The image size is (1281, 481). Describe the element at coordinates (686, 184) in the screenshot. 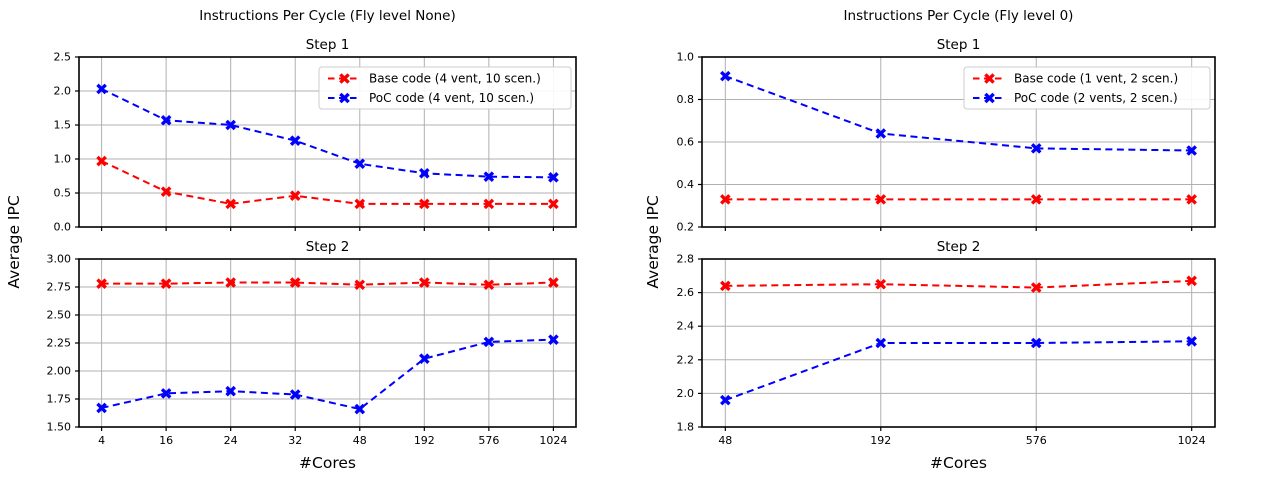

I see `y-tick-label: 0.4` at that location.